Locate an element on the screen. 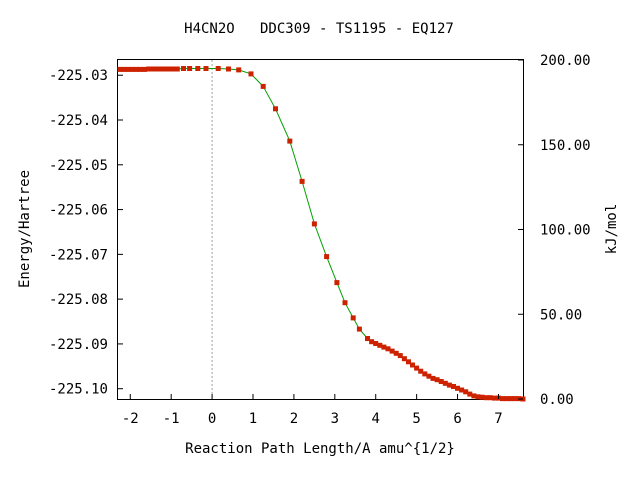 This screenshot has width=640, height=480. y-tick-label: -225.03 is located at coordinates (78, 76).